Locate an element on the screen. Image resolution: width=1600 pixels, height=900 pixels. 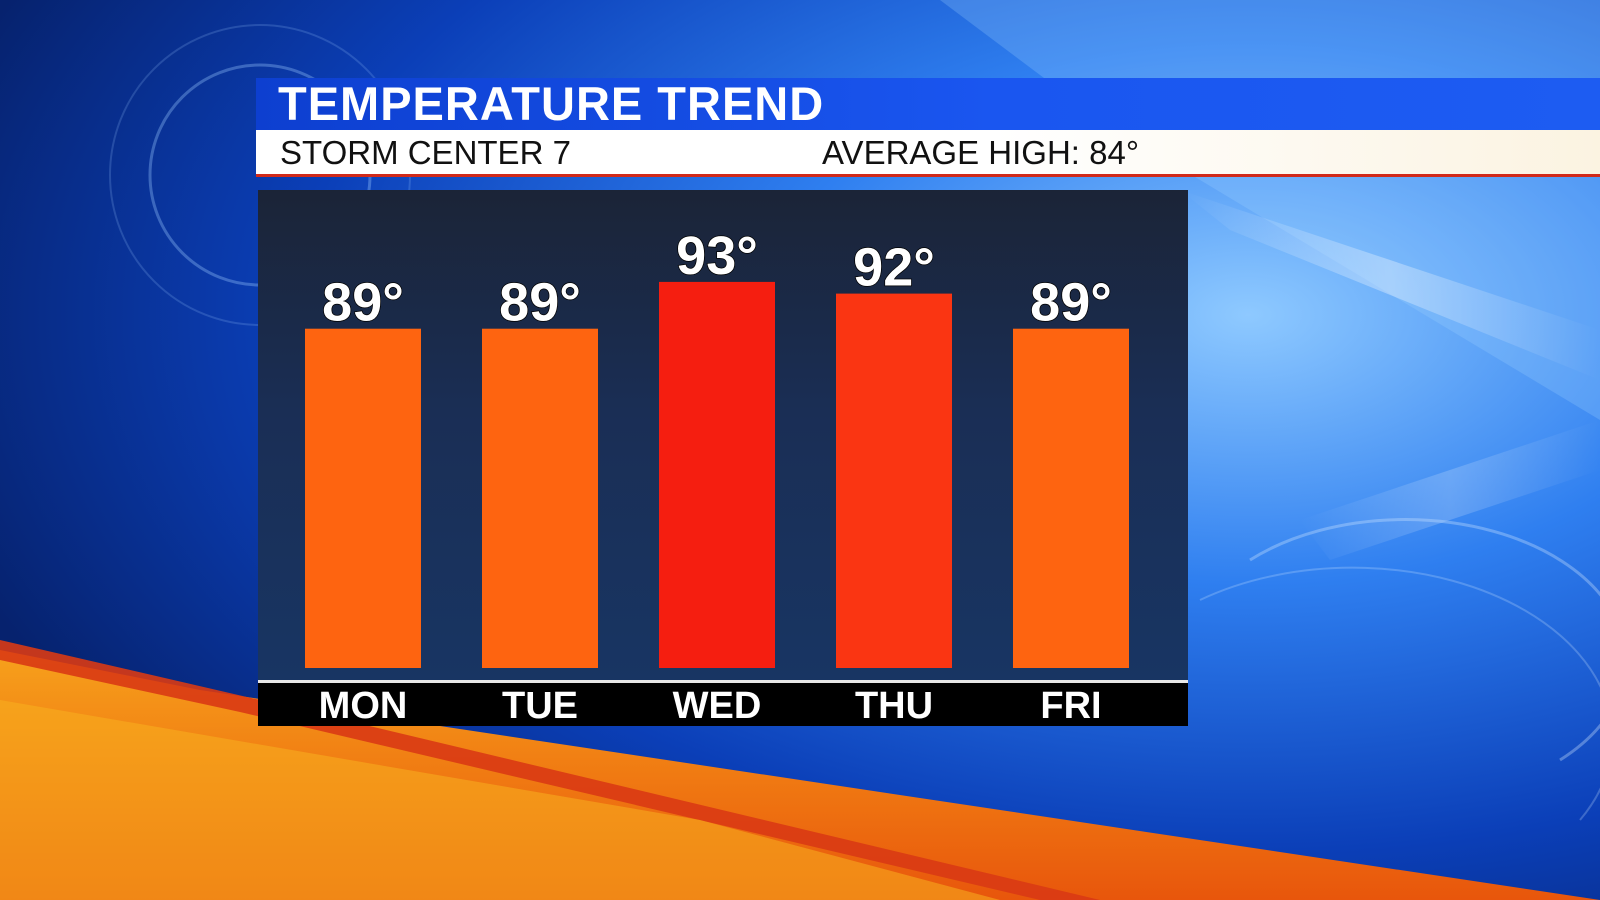
tick-label-tue: TUE is located at coordinates (540, 706).